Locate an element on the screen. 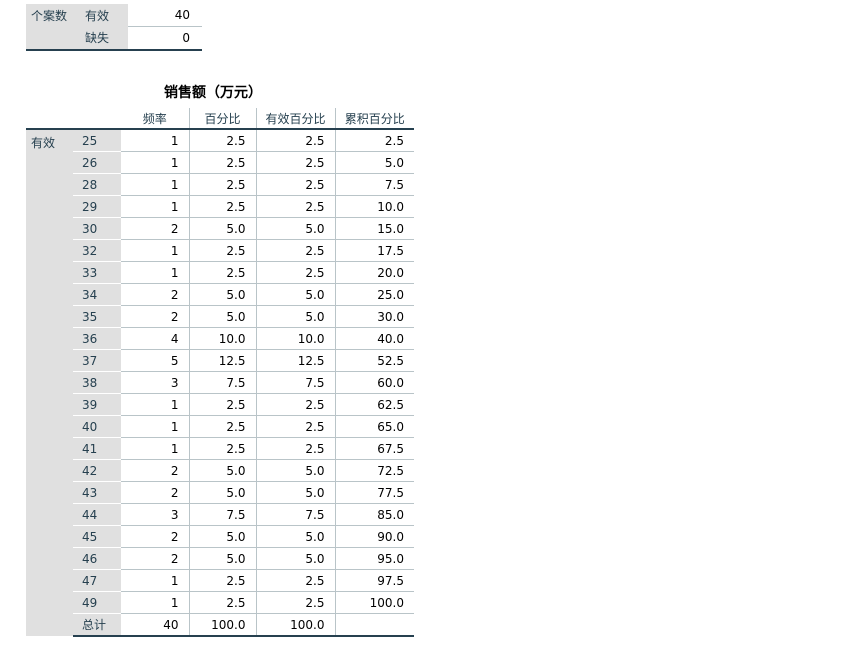 The width and height of the screenshot is (851, 666). total-frequency: 40 is located at coordinates (155, 625).